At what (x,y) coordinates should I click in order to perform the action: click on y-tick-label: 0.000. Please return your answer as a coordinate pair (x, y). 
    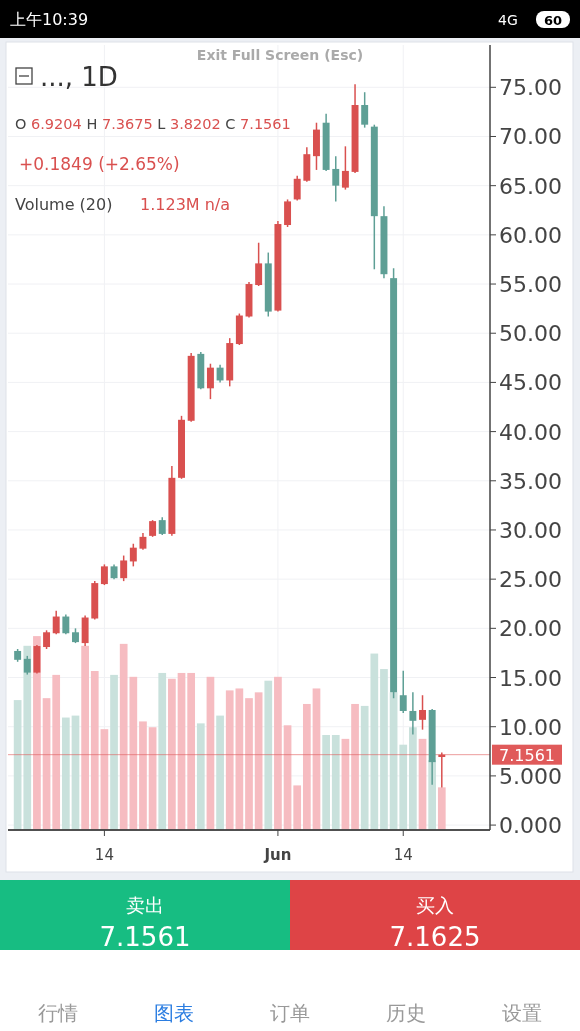
    Looking at the image, I should click on (530, 826).